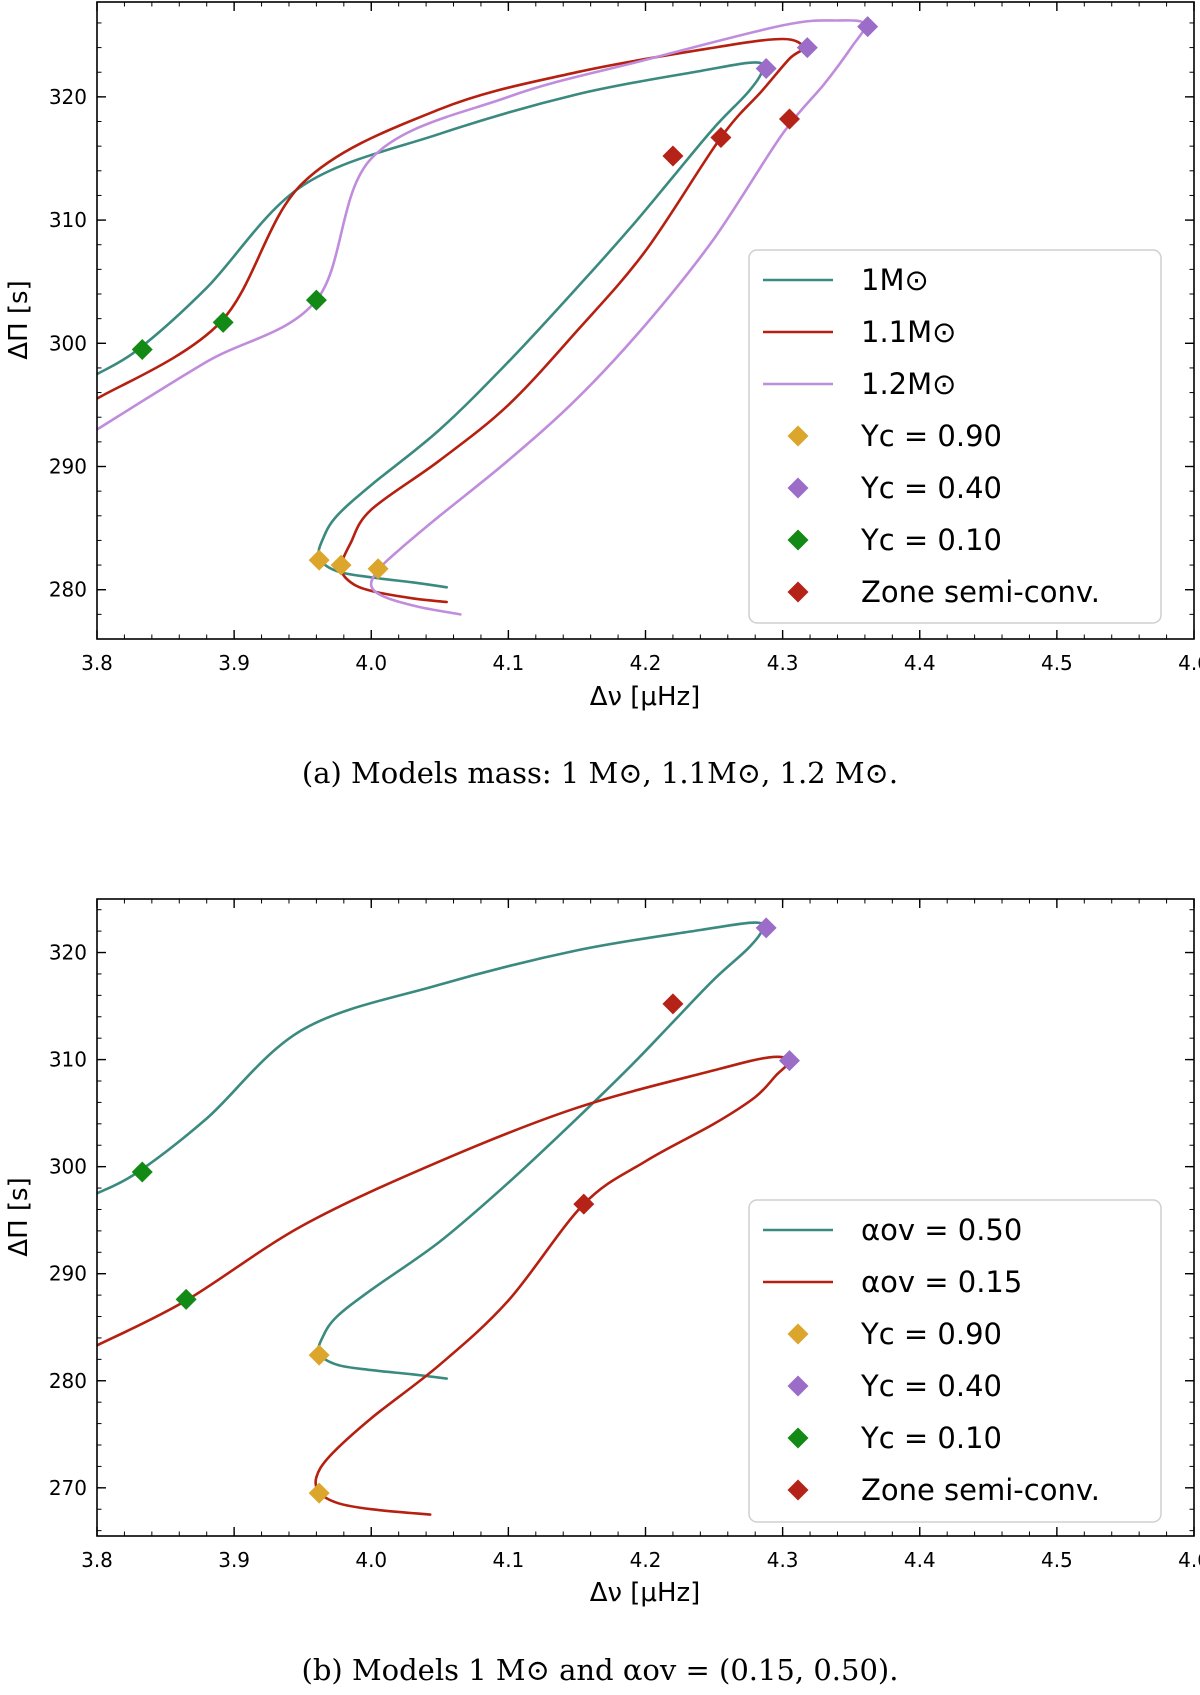 The width and height of the screenshot is (1200, 1695). I want to click on legend-label: αov = 0.15, so click(941, 1282).